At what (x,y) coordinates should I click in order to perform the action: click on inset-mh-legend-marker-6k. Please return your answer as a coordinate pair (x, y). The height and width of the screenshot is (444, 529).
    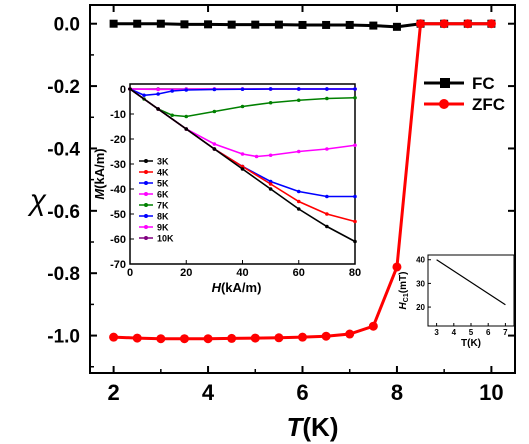
    Looking at the image, I should click on (146, 194).